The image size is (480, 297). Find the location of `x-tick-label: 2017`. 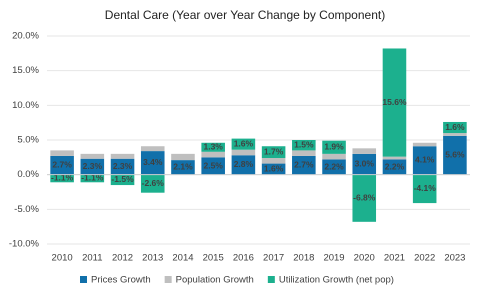

x-tick-label: 2017 is located at coordinates (273, 258).